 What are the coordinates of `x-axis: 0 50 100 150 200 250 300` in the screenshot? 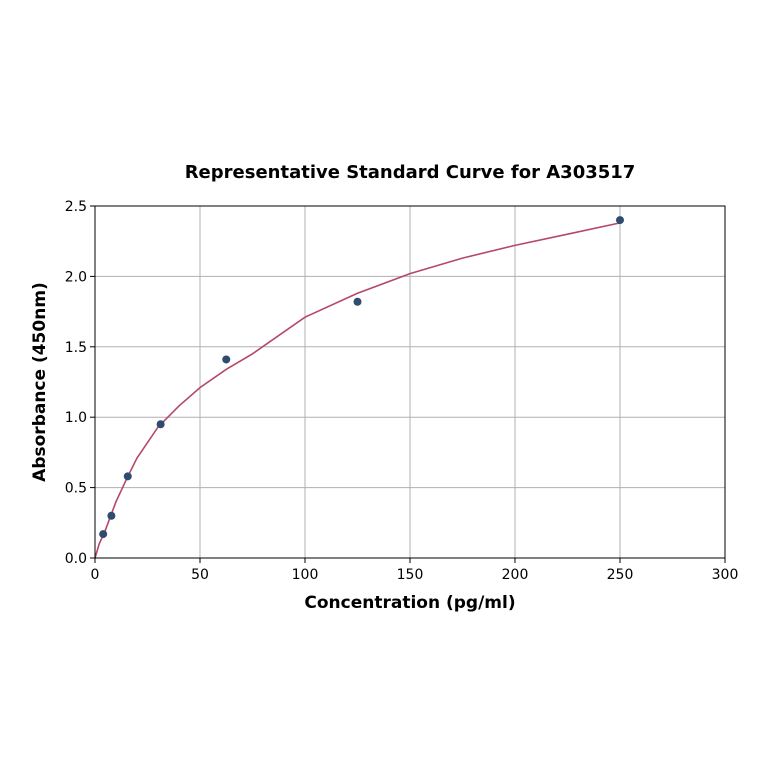 It's located at (415, 570).